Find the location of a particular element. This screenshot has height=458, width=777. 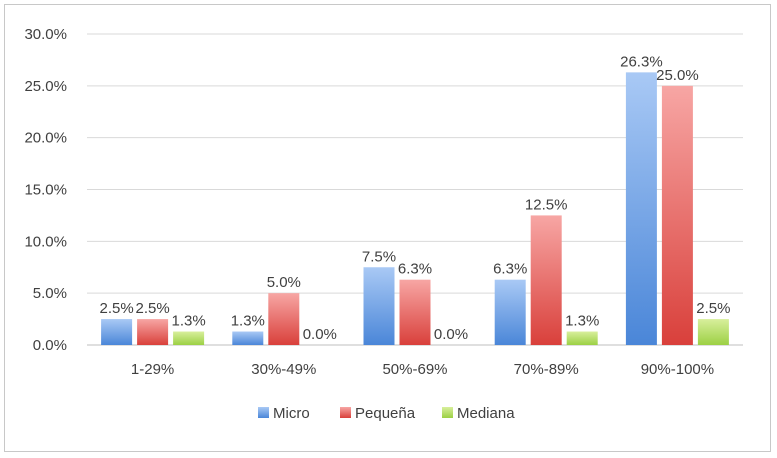

y-tick-label: 30.0% is located at coordinates (45, 34).